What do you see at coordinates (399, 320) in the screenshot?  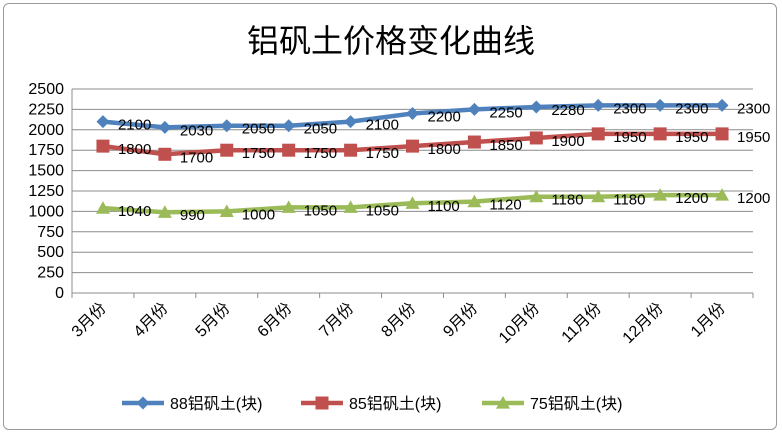 I see `x-tick-label: 8月份` at bounding box center [399, 320].